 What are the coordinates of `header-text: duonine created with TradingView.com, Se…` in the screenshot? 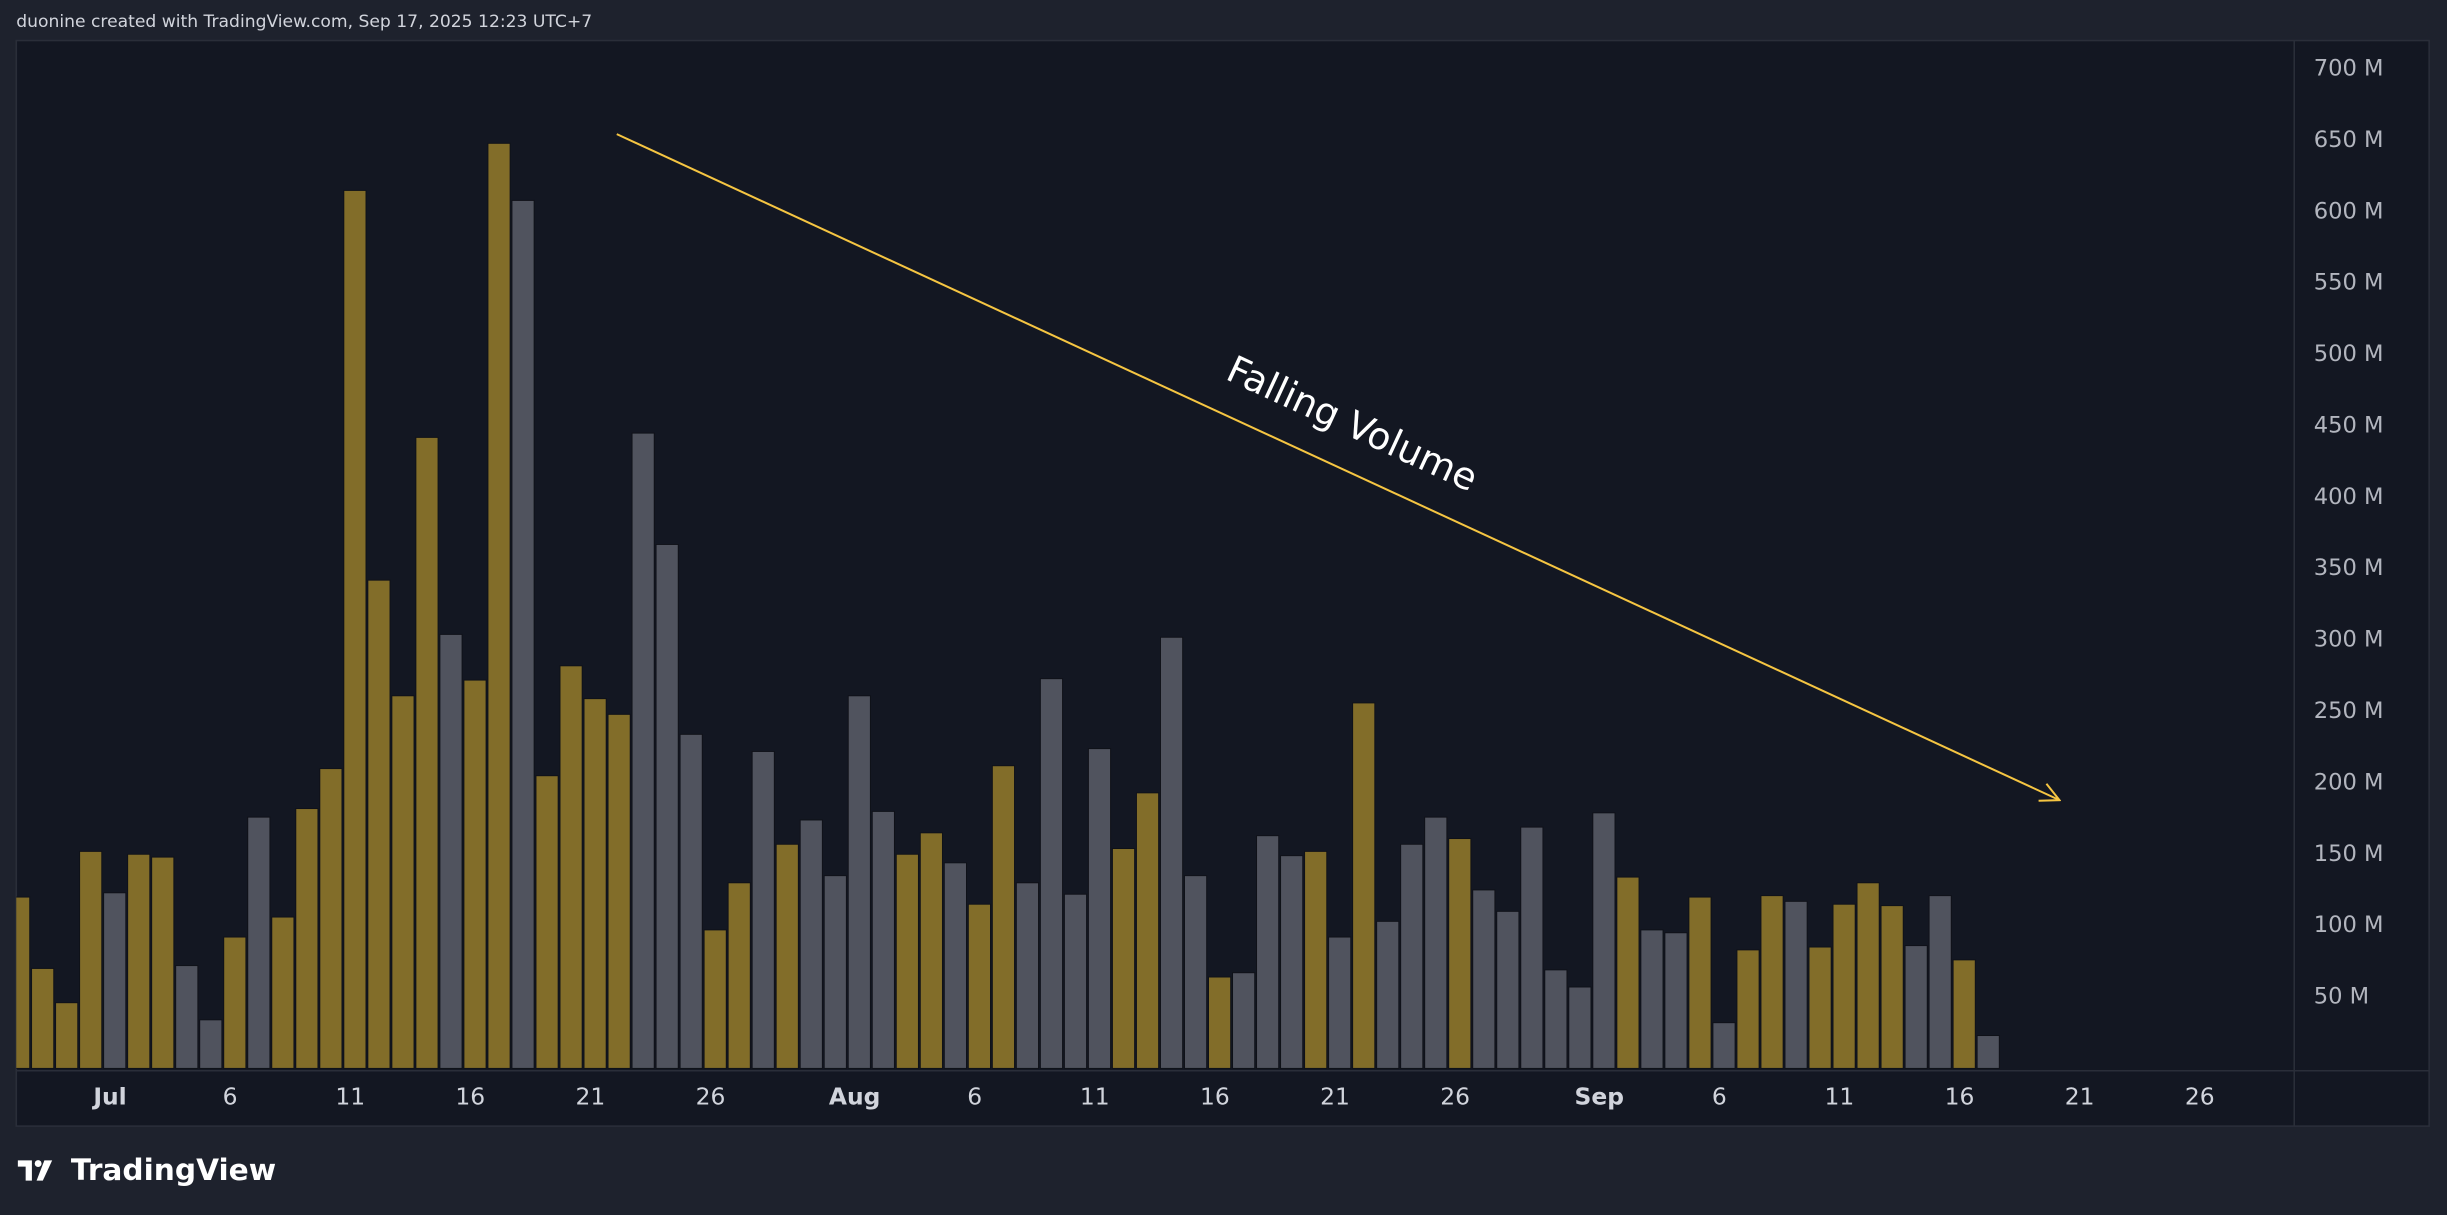 It's located at (304, 22).